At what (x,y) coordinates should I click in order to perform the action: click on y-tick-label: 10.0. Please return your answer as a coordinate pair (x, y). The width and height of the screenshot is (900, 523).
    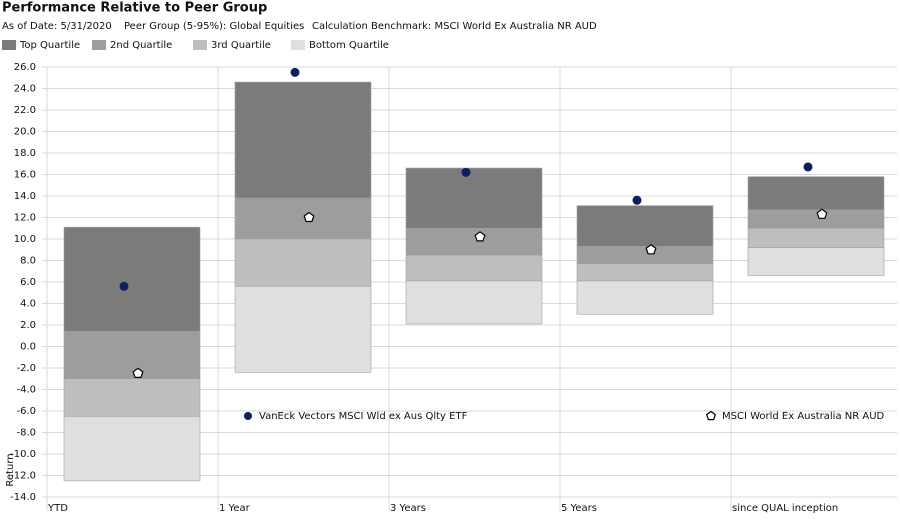
    Looking at the image, I should click on (25, 239).